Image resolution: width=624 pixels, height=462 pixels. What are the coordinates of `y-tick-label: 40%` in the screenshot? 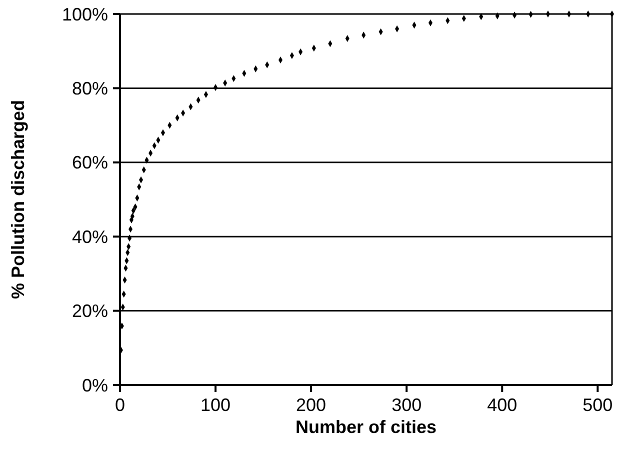 It's located at (90, 236).